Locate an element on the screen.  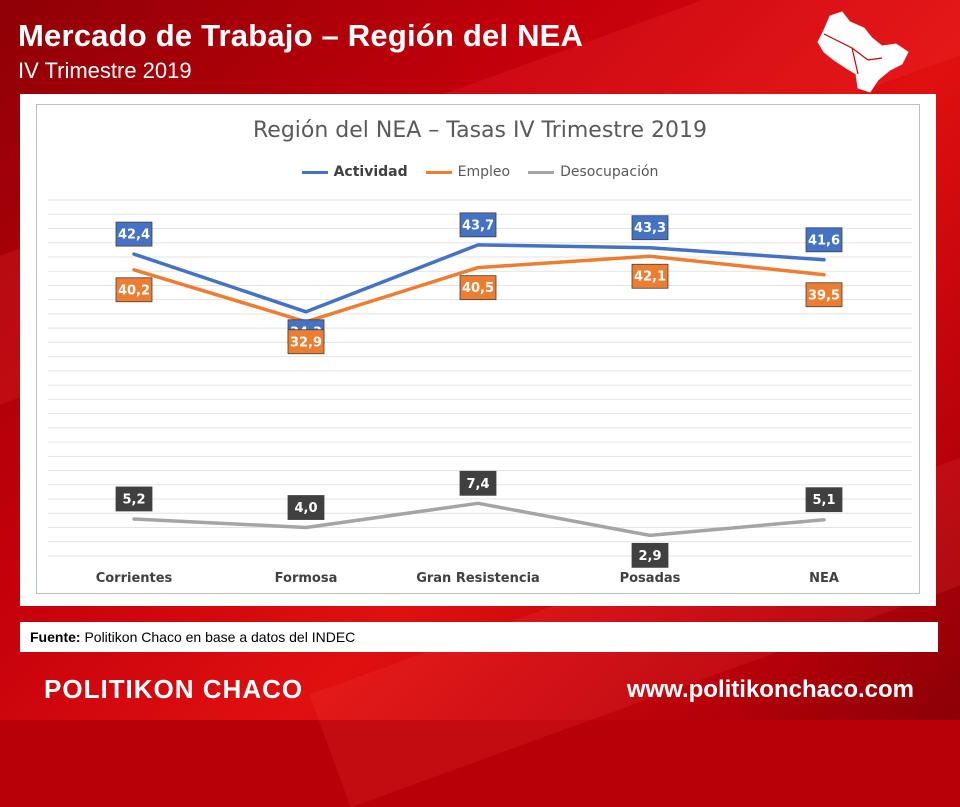
data-label: 42,4 is located at coordinates (134, 235).